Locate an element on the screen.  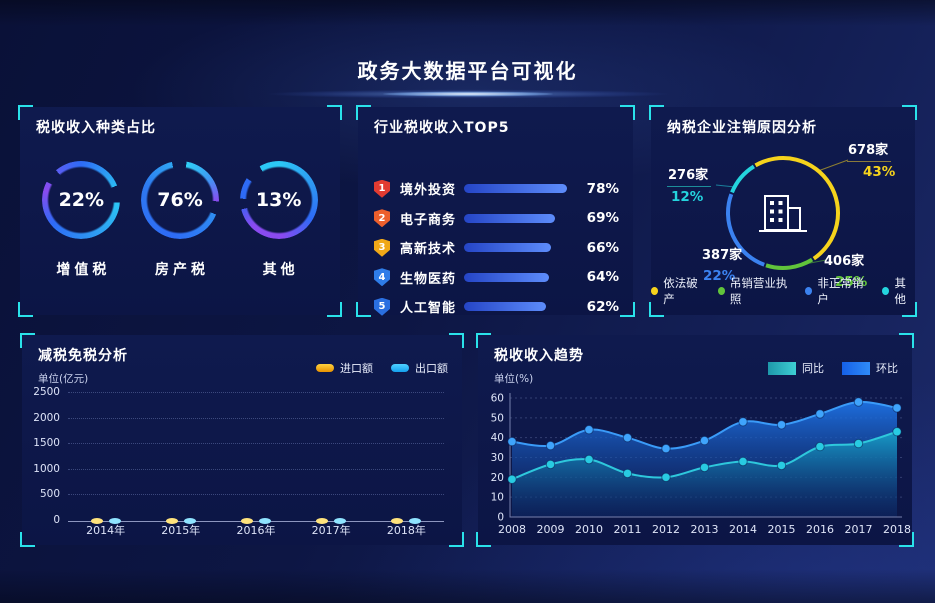
legend-item: 其他 is located at coordinates (898, 291).